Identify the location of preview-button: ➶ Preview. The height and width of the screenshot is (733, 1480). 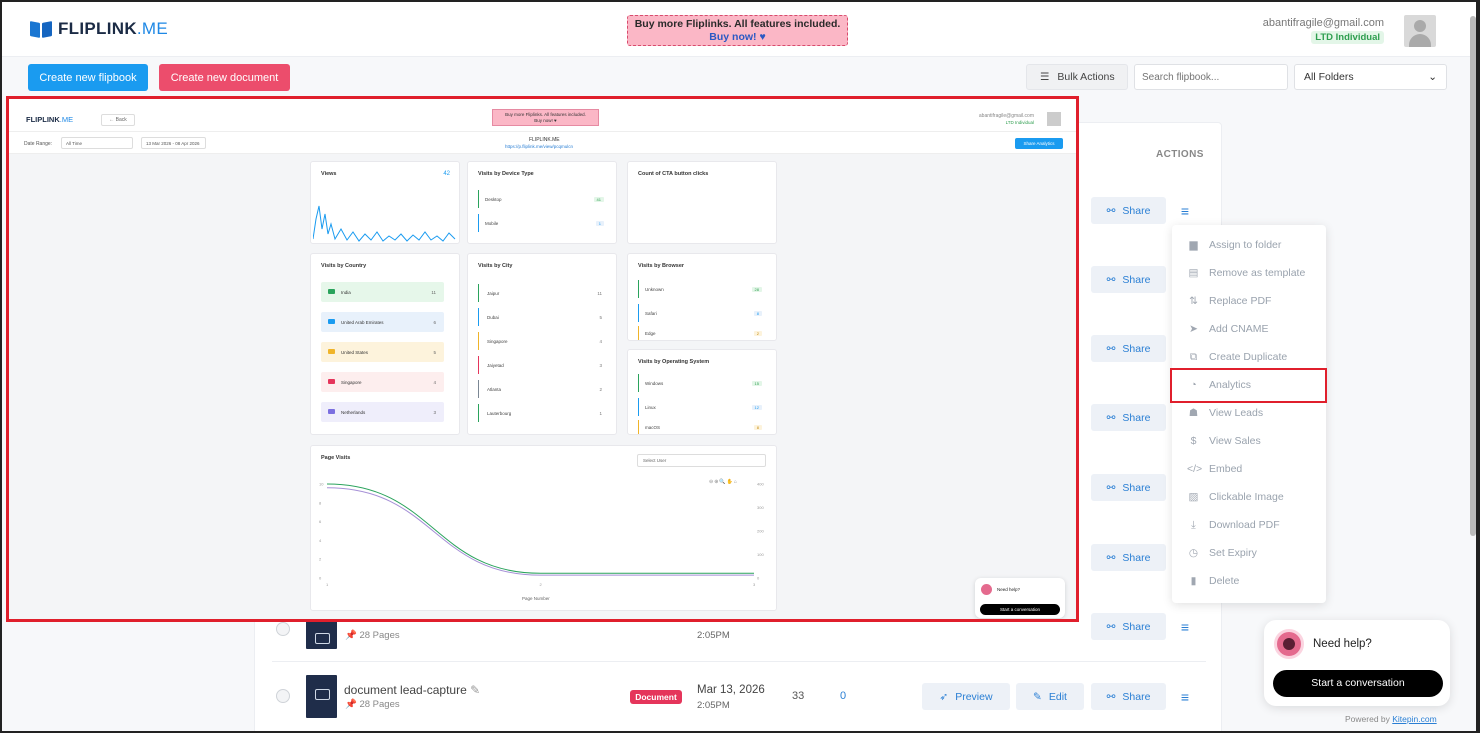
(966, 696).